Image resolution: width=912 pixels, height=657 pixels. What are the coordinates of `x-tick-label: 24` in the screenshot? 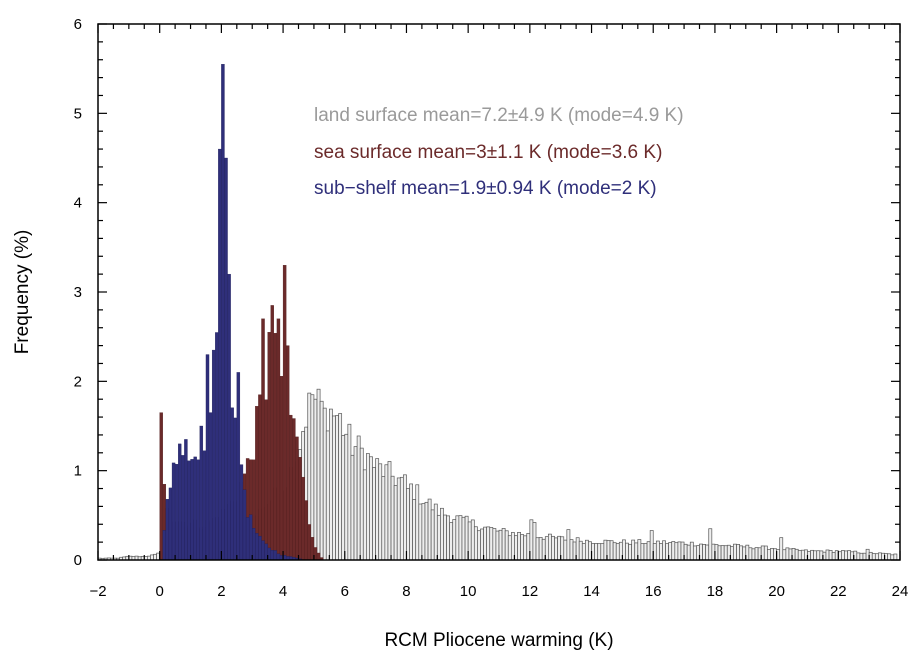 It's located at (900, 591).